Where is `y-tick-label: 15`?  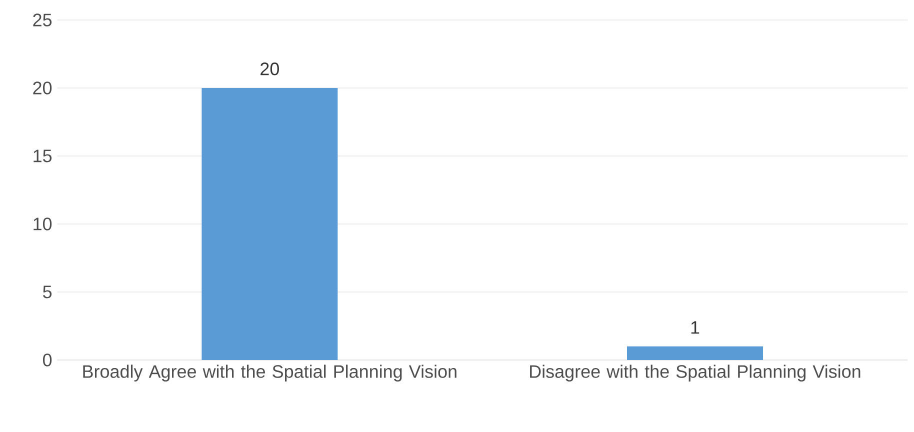
y-tick-label: 15 is located at coordinates (43, 156).